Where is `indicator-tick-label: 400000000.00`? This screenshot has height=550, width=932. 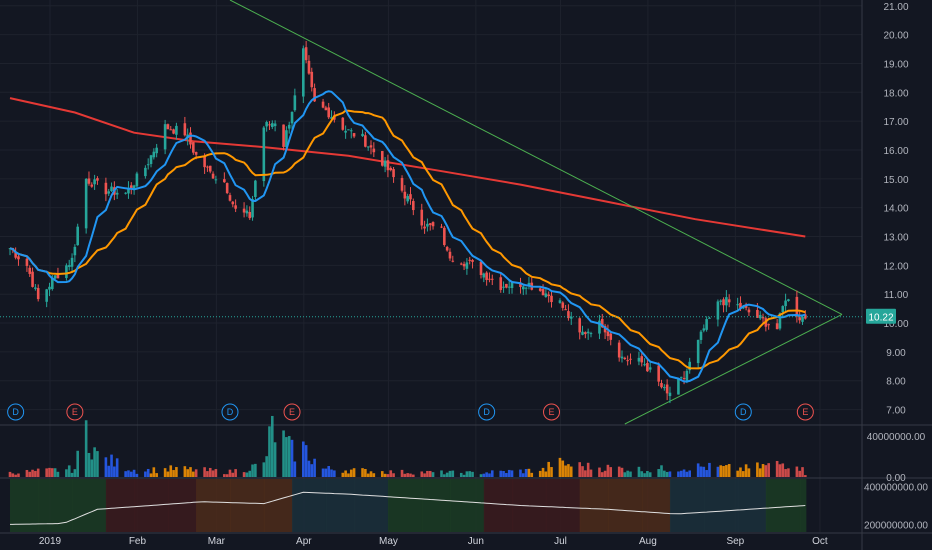
indicator-tick-label: 400000000.00 is located at coordinates (896, 488).